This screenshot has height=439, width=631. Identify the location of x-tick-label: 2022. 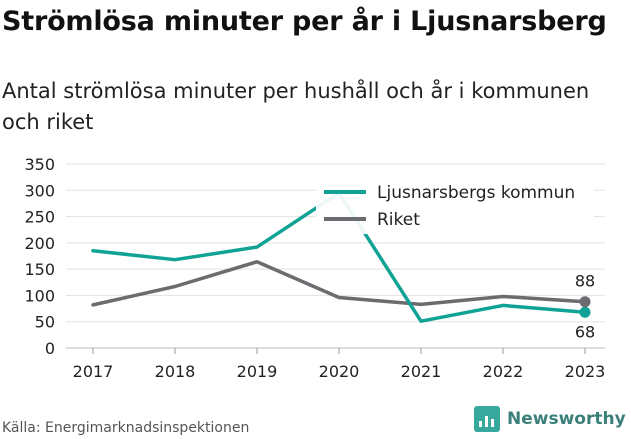
(503, 371).